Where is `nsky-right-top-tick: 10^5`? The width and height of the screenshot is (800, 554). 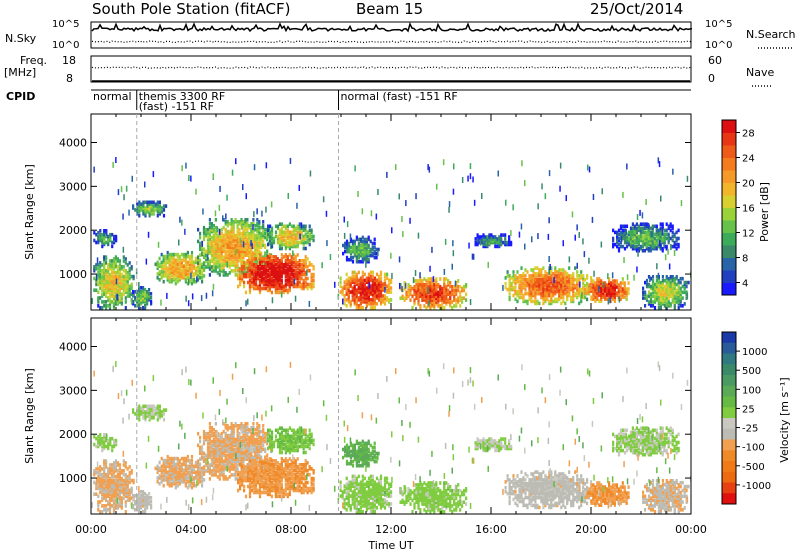 nsky-right-top-tick: 10^5 is located at coordinates (718, 24).